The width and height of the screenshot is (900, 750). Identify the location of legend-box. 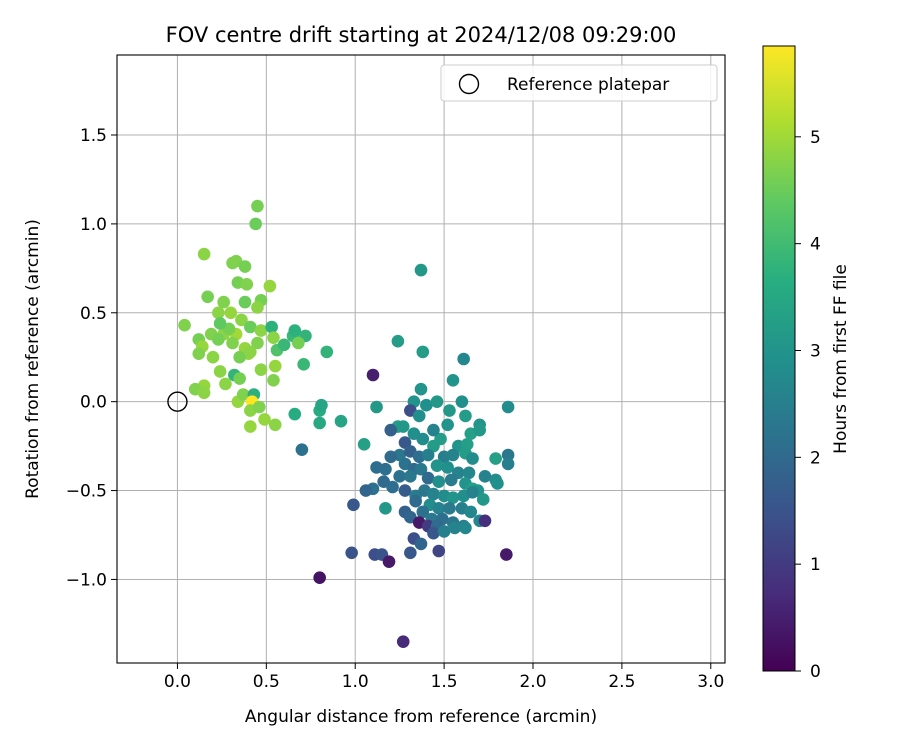
(579, 83).